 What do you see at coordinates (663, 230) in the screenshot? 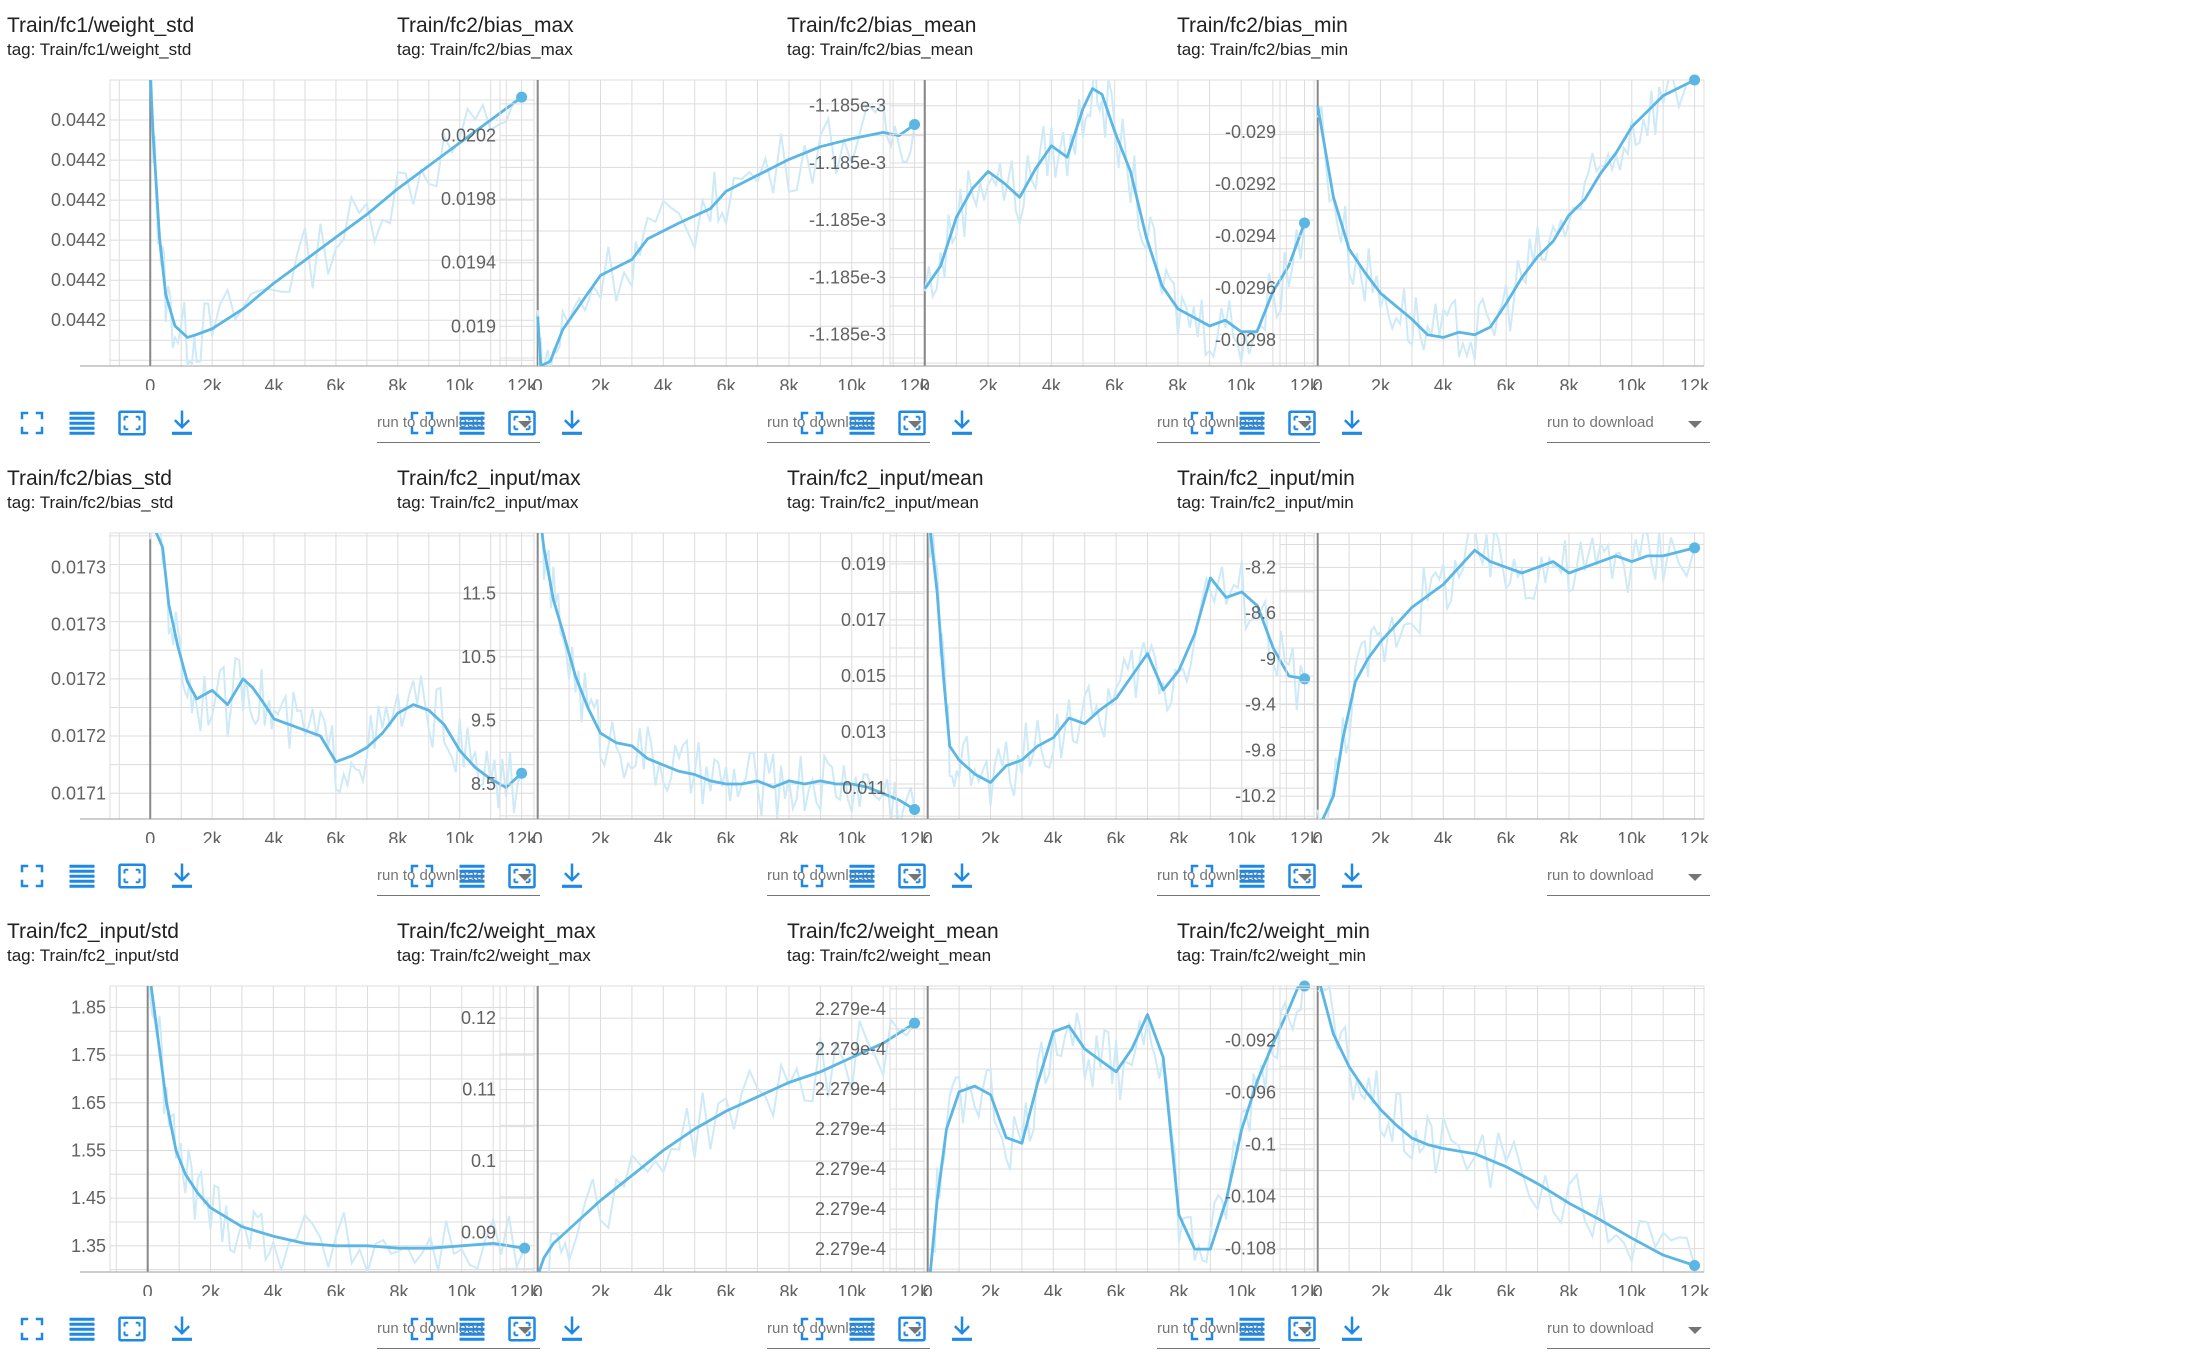
I see `line-chart: 0 2k 4k 6k 8k 10k 12k 0.0202 0.0198 0.0194 0.019` at bounding box center [663, 230].